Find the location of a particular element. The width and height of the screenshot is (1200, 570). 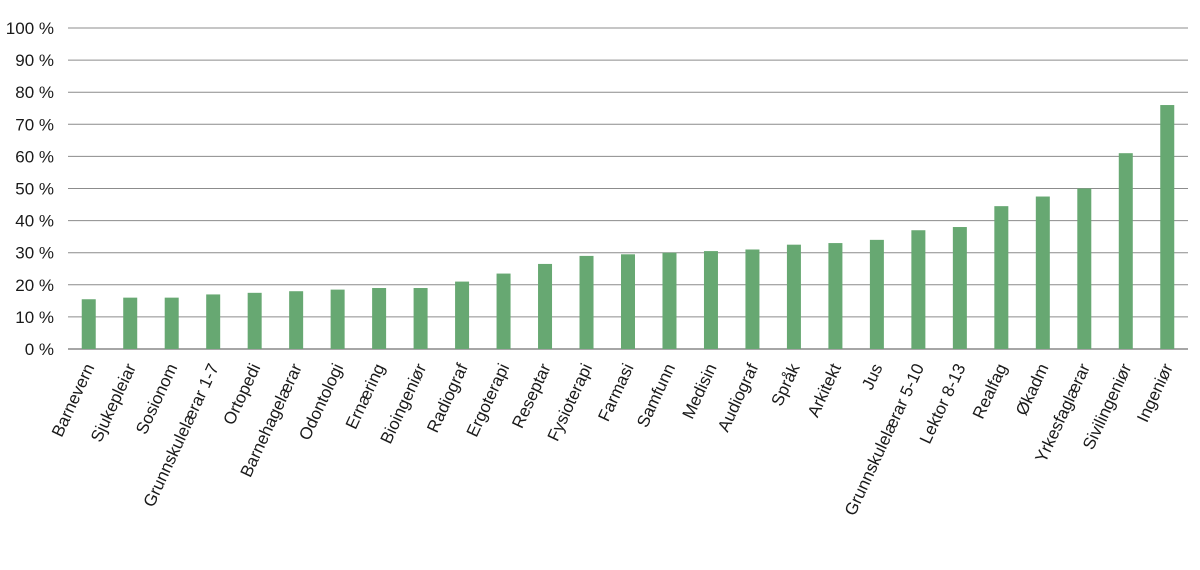

x-category-label: Grunnskulelærar 1-7 is located at coordinates (181, 435).